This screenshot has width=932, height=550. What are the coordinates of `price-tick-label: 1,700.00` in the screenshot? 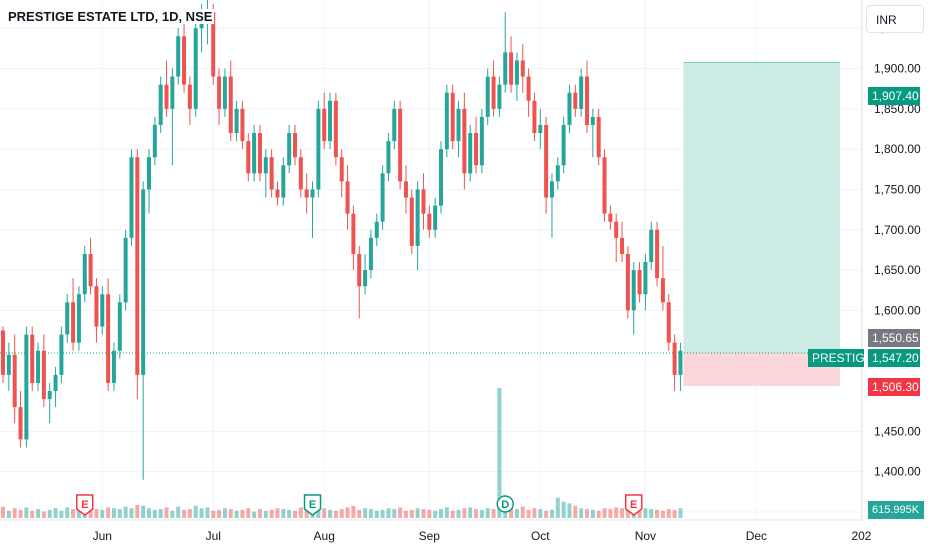 It's located at (897, 230).